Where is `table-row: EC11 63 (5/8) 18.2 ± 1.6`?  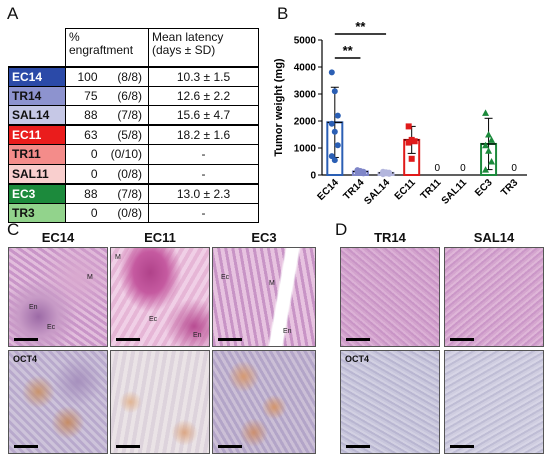
table-row: EC11 63 (5/8) 18.2 ± 1.6 is located at coordinates (133, 134).